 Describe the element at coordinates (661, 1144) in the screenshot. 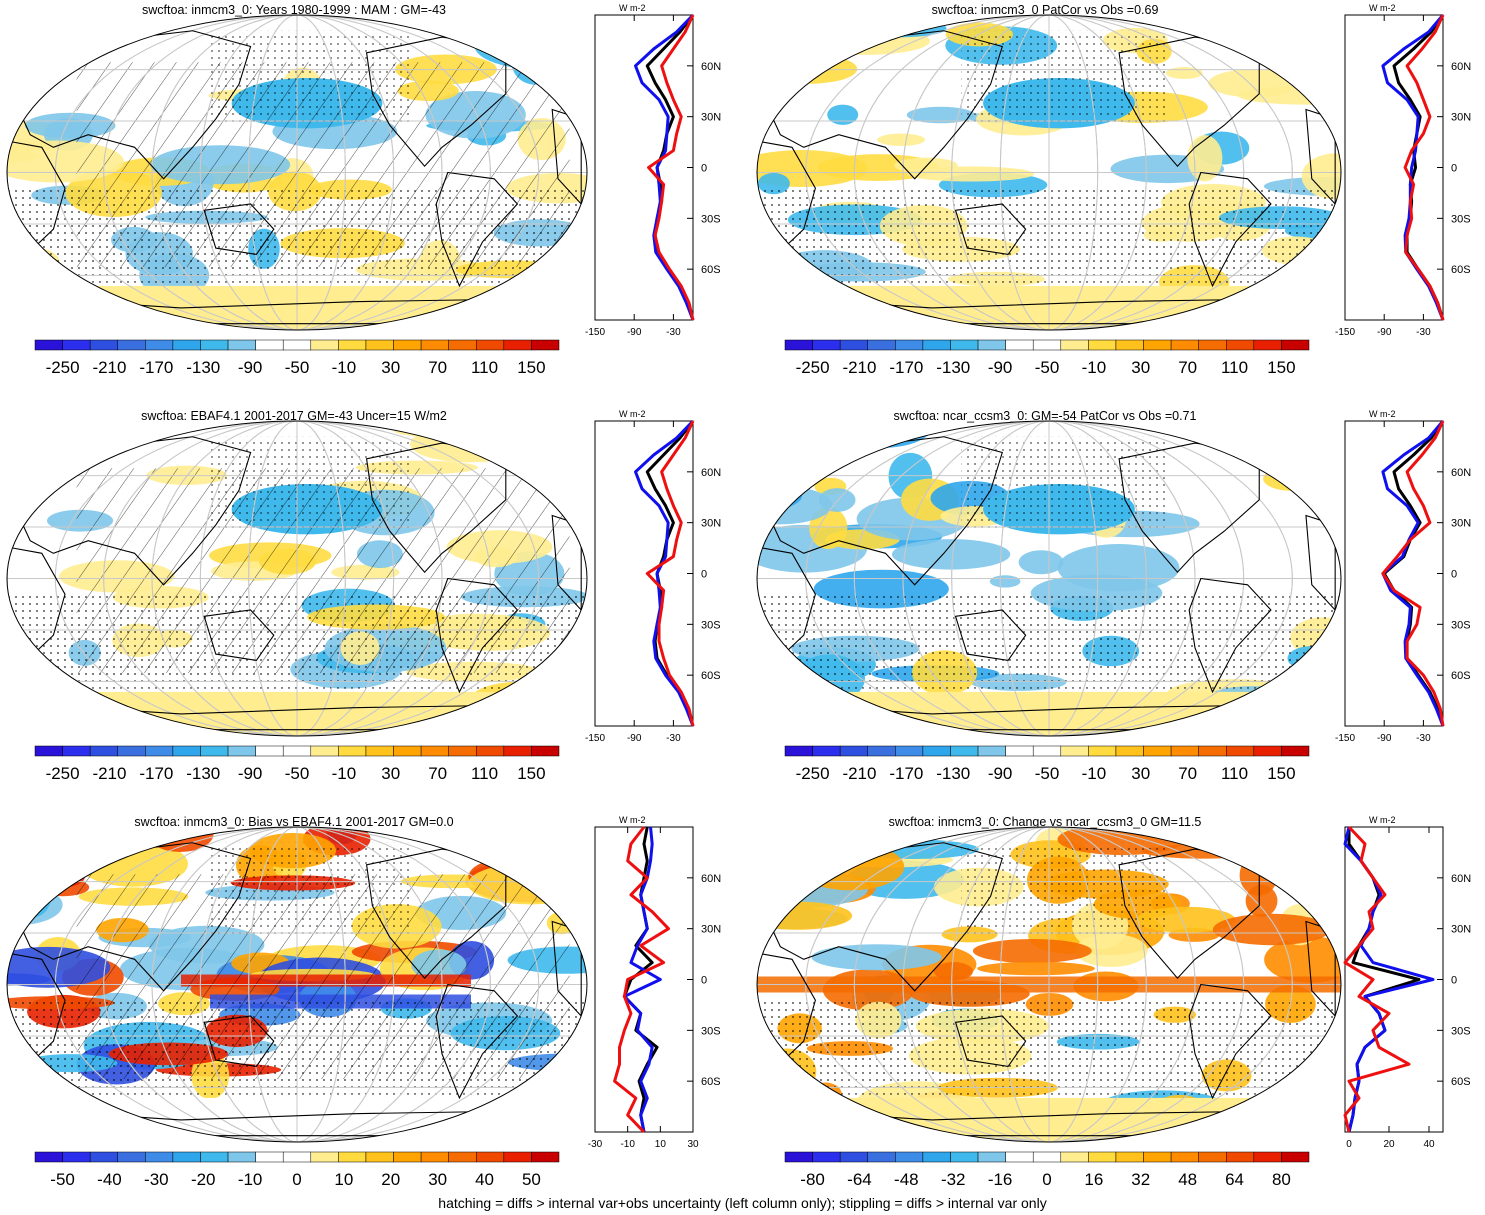

I see `zonal-xtick-label: 10` at that location.